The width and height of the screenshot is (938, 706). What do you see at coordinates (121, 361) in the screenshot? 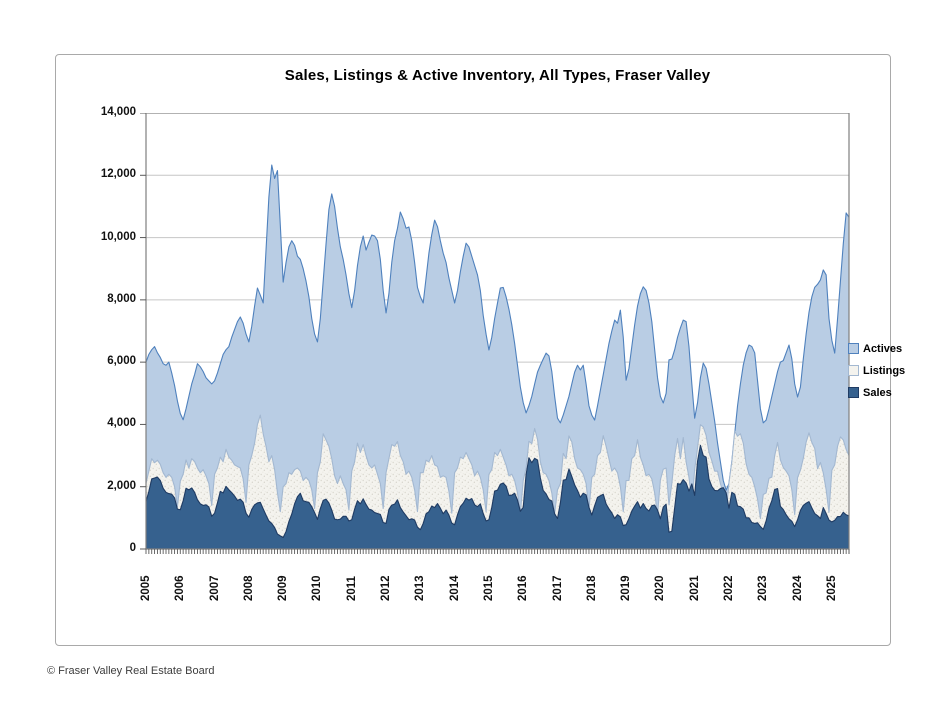
I see `y-axis-label: 6,000` at bounding box center [121, 361].